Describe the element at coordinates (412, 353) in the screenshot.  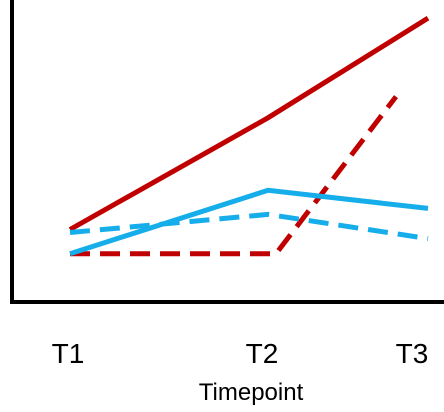
I see `x-tick-label: T3` at that location.